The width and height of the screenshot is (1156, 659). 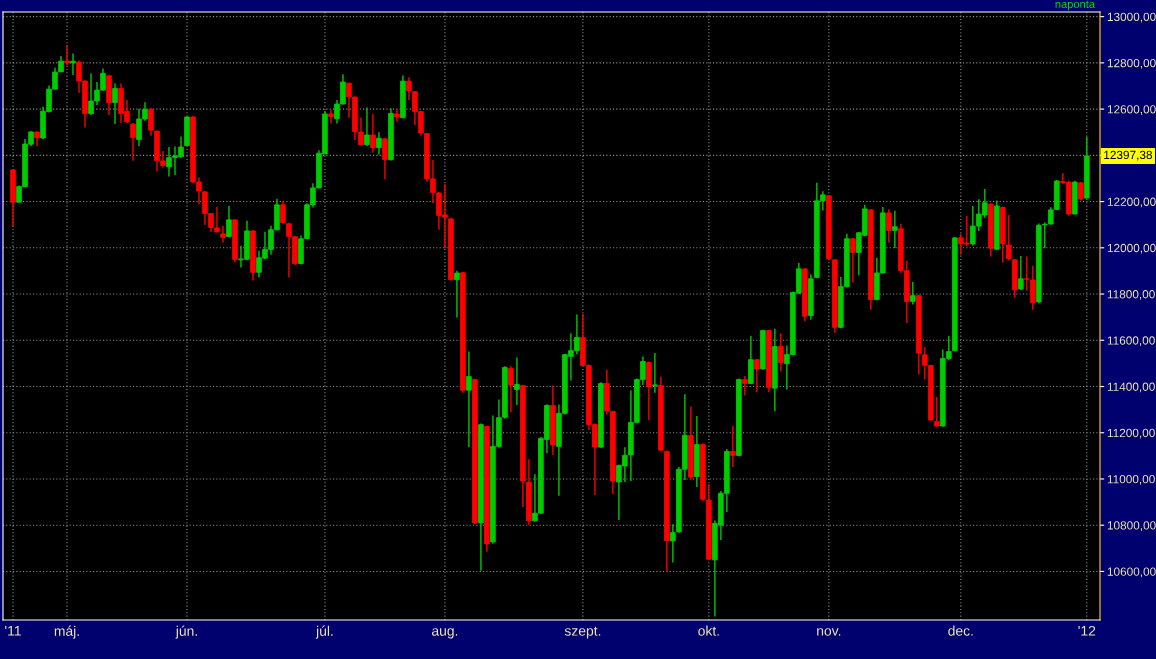 I want to click on annotation: 12397,38, so click(x=1128, y=155).